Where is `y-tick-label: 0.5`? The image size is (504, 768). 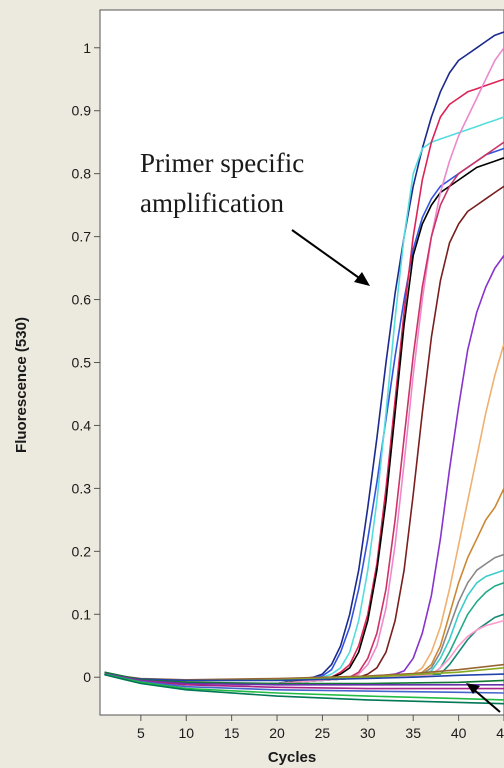
y-tick-label: 0.5 is located at coordinates (82, 363).